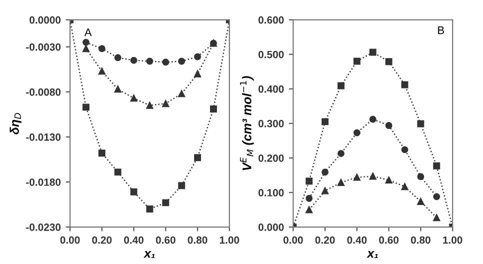  What do you see at coordinates (247, 123) in the screenshot?
I see `y-axis-title: V$^{E}$$_{M}$ (cm³ mol$^{−1}$)` at bounding box center [247, 123].